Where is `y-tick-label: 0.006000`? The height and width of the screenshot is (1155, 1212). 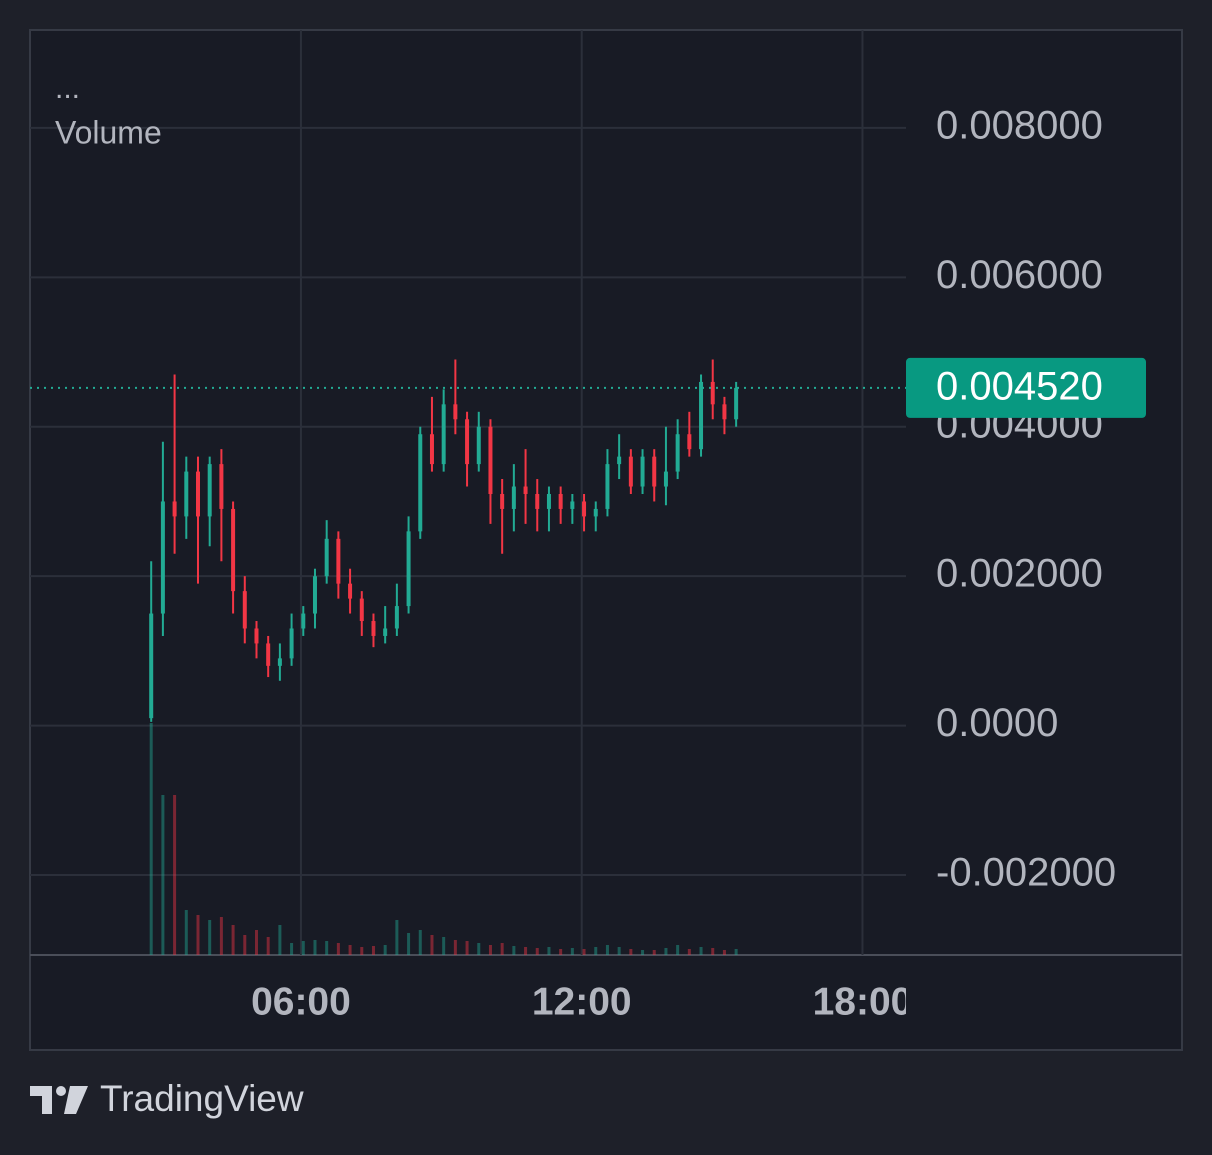 y-tick-label: 0.006000 is located at coordinates (1019, 275).